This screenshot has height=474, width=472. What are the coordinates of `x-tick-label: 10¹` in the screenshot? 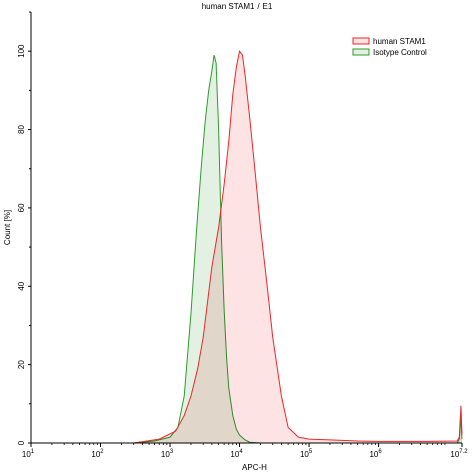 It's located at (28, 454).